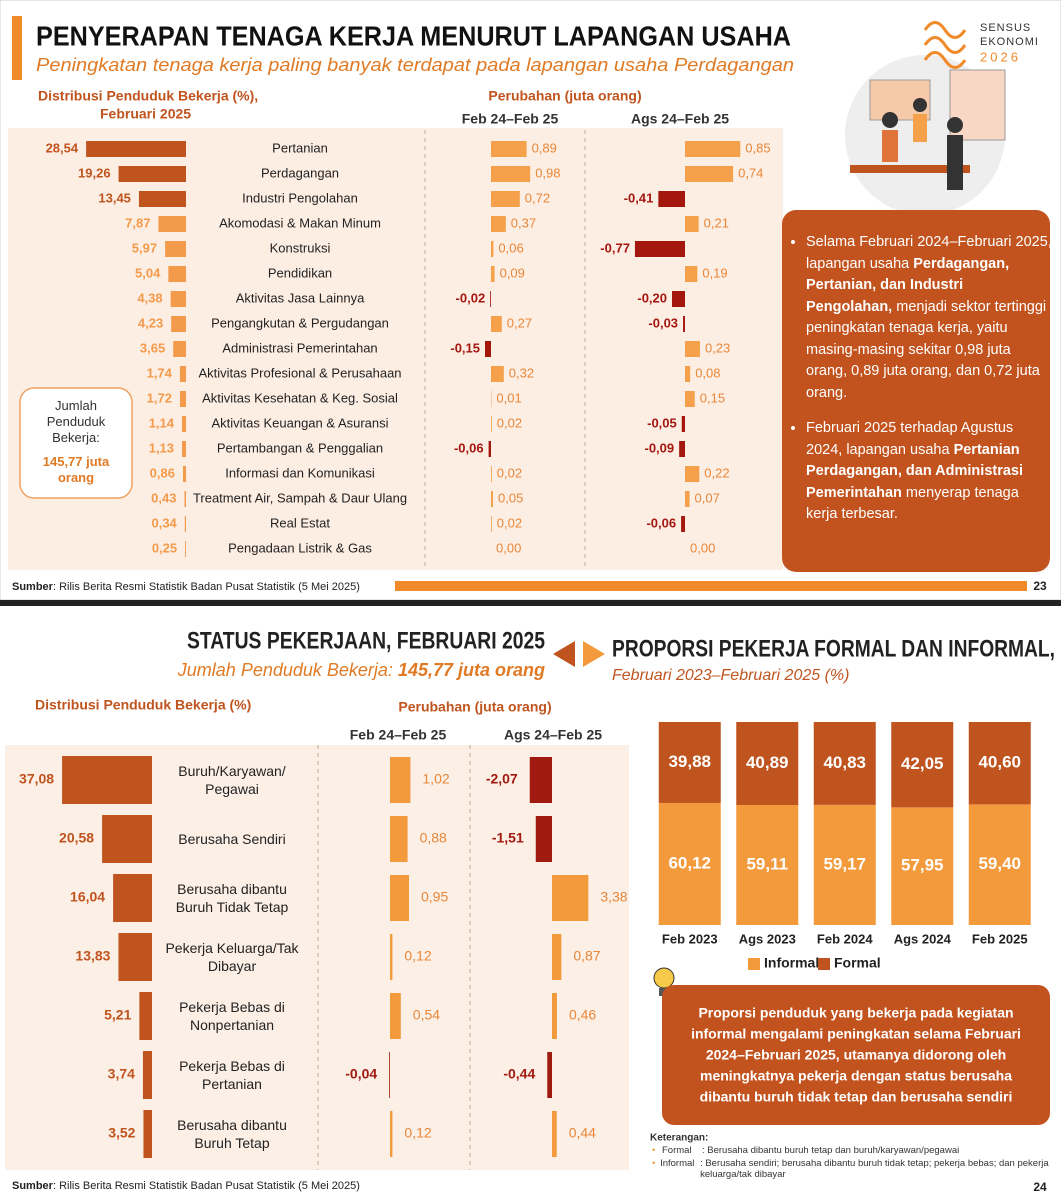 The image size is (1061, 1200). I want to click on value-label: 0,98, so click(547, 172).